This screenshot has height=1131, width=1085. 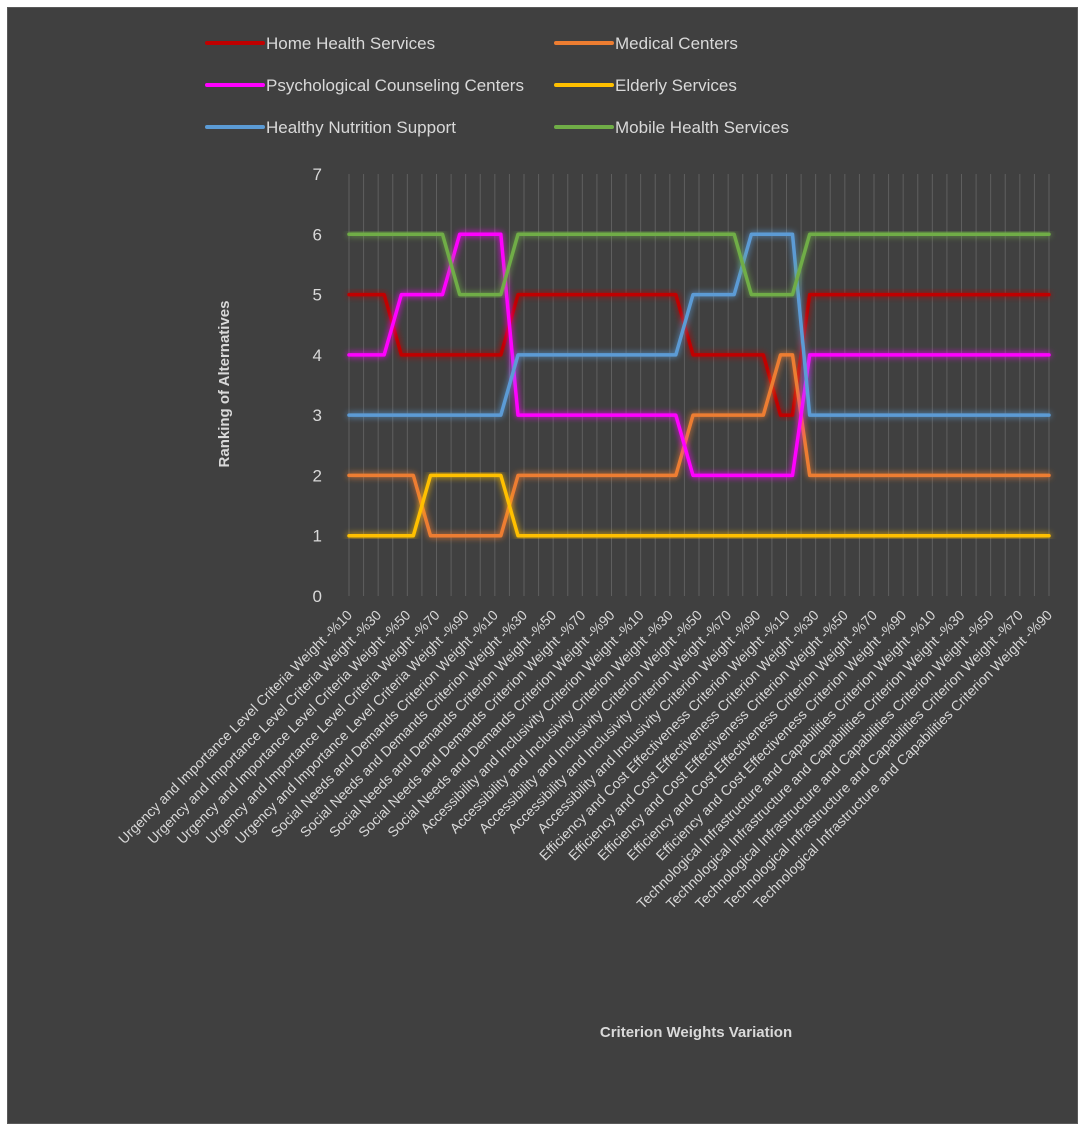 I want to click on y-tick-label: 2, so click(x=317, y=475).